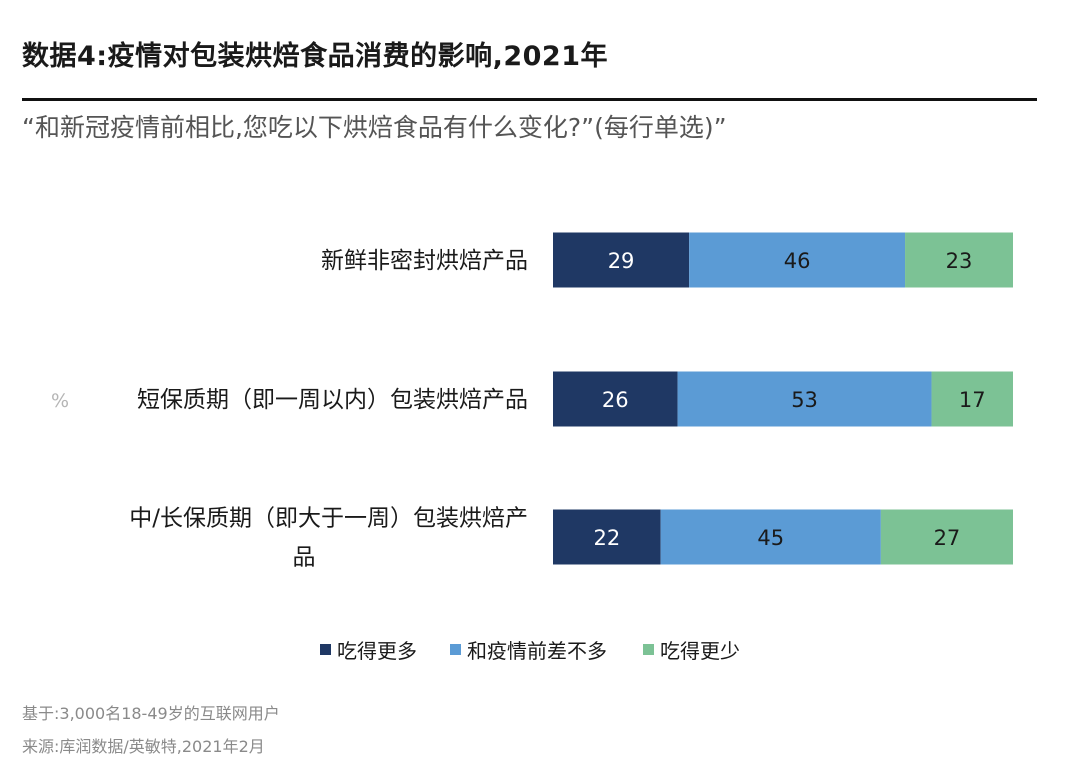 Image resolution: width=1080 pixels, height=772 pixels. I want to click on data-label: 27, so click(947, 538).